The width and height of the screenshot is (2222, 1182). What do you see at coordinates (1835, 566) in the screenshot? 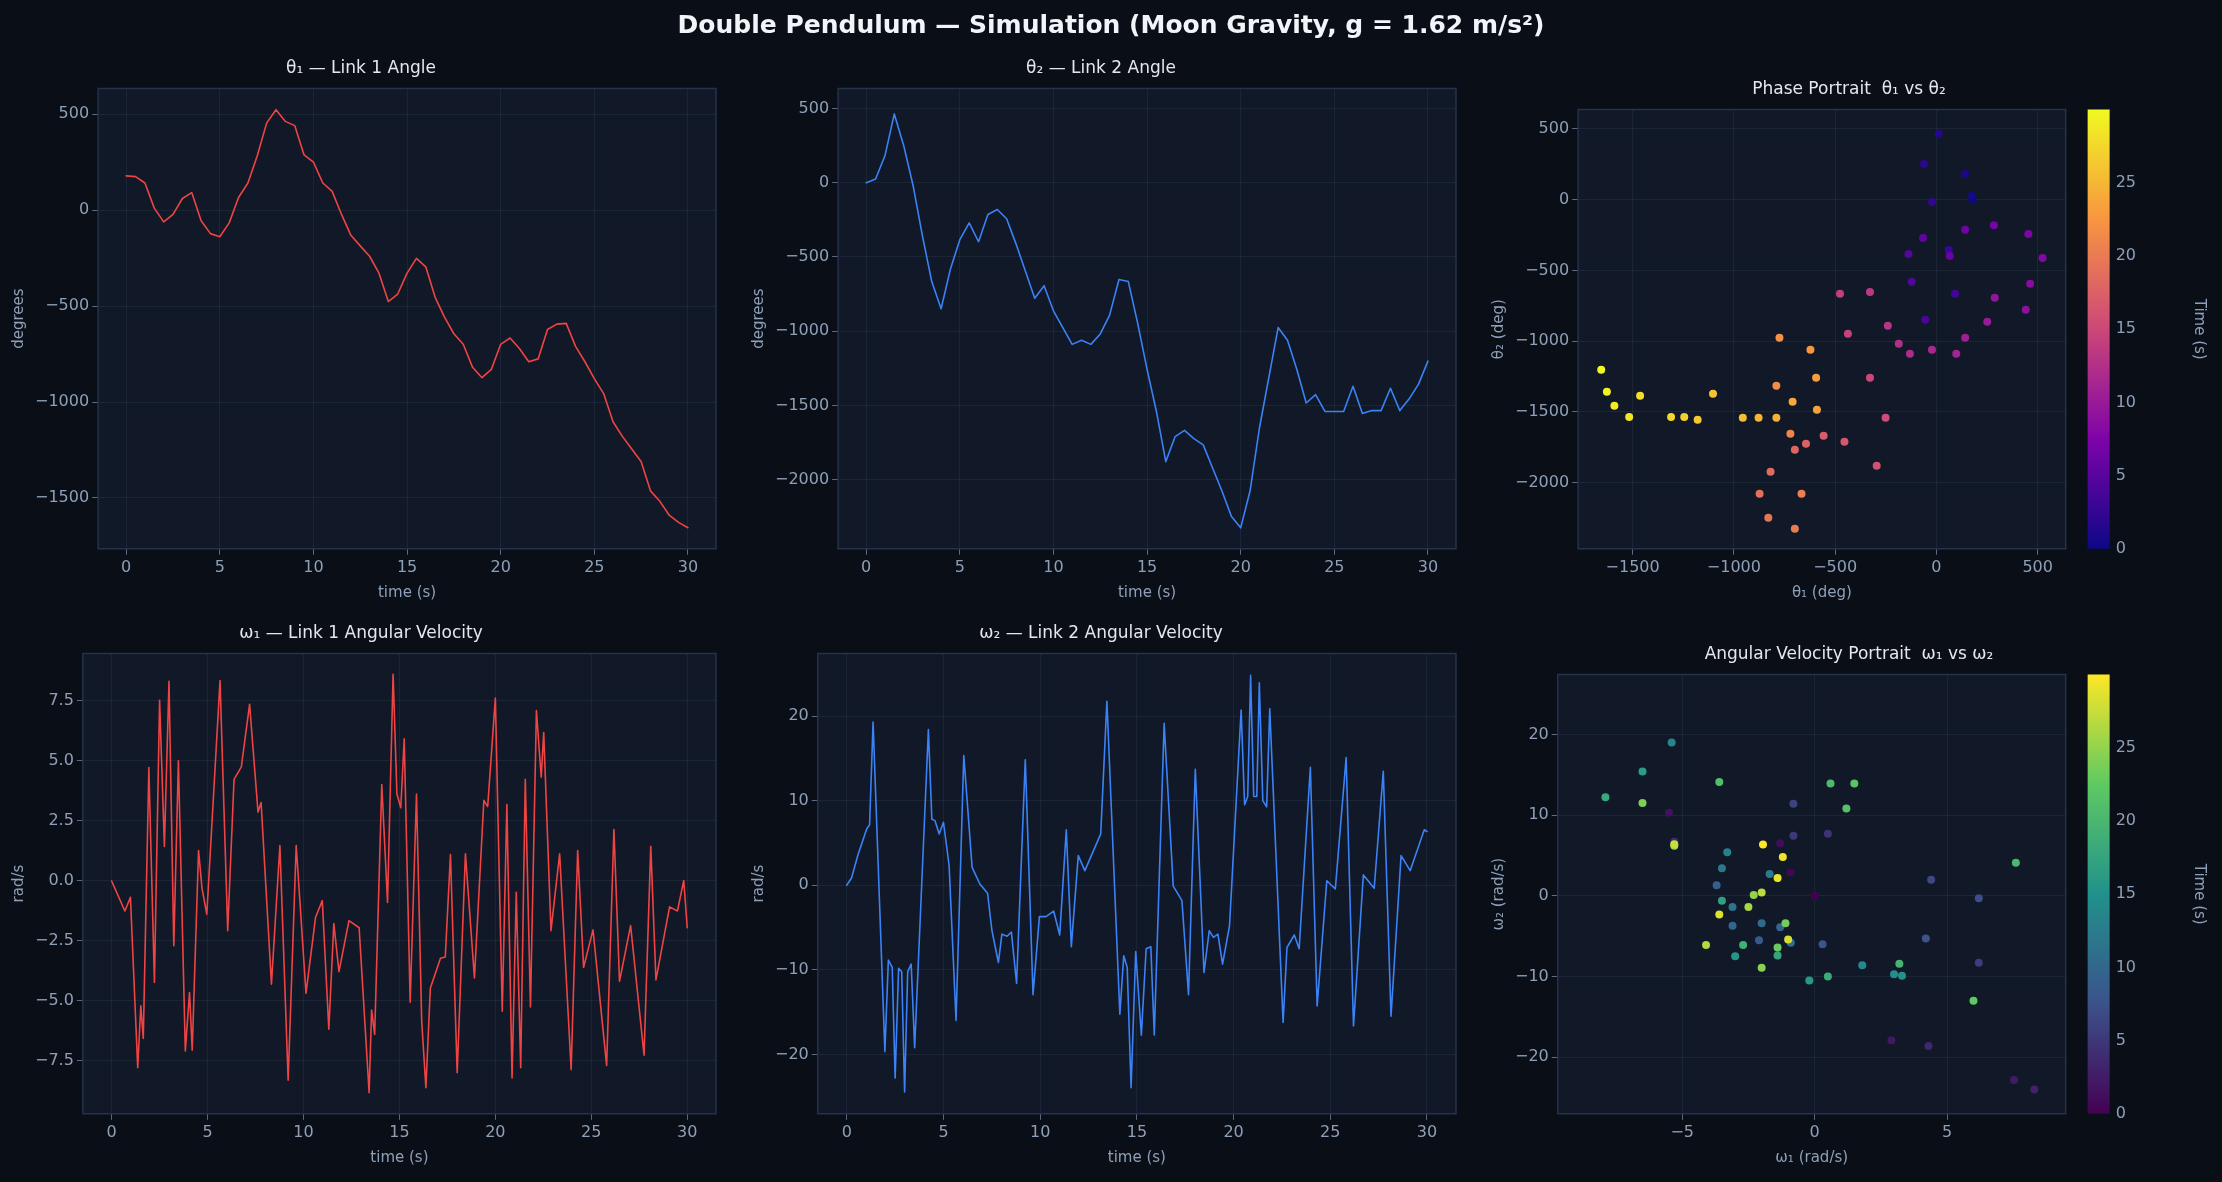
I see `x-tick-label: −500` at bounding box center [1835, 566].